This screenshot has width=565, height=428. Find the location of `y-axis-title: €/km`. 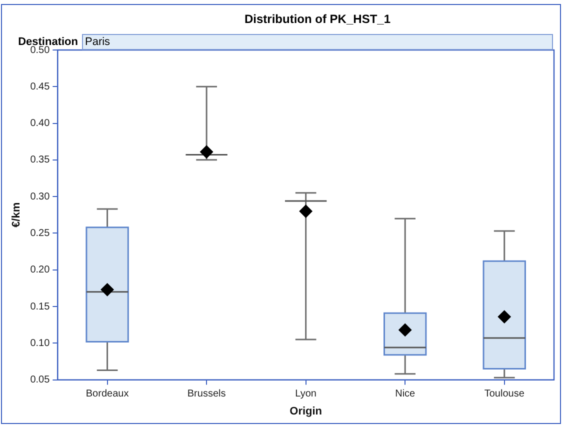

y-axis-title: €/km is located at coordinates (16, 215).